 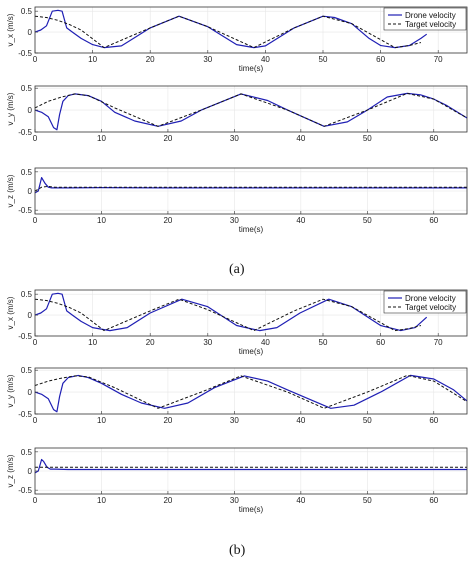 What do you see at coordinates (433, 420) in the screenshot?
I see `chart-b-1-xtick-label: 60` at bounding box center [433, 420].